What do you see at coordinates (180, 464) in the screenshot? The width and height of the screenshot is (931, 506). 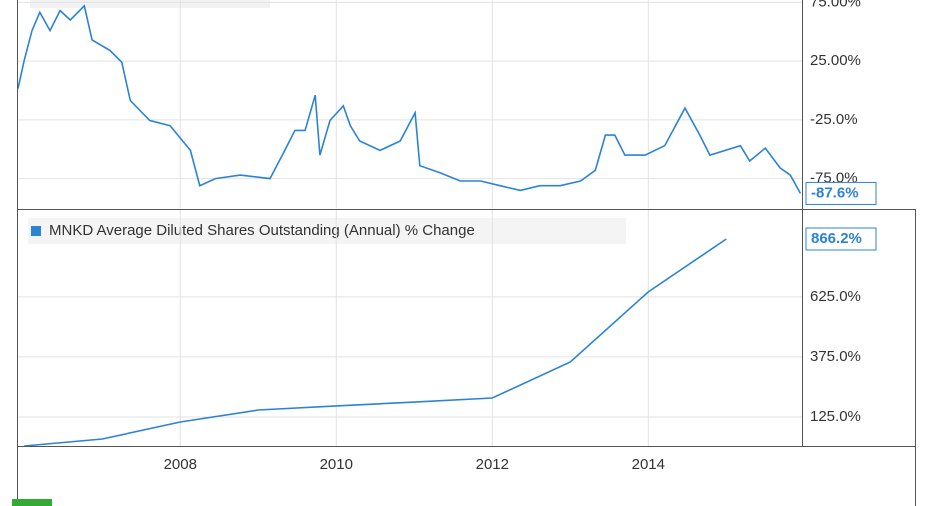 I see `x-tick-label: 2008` at bounding box center [180, 464].